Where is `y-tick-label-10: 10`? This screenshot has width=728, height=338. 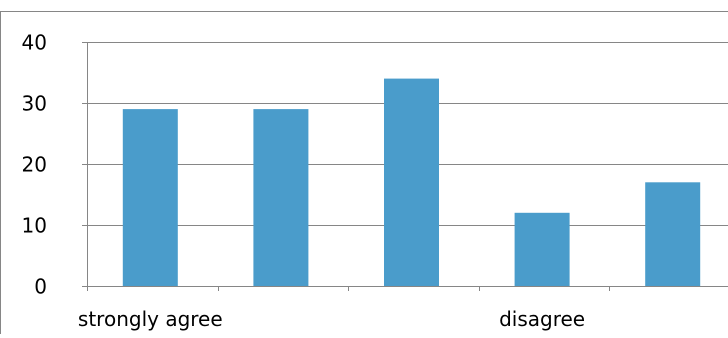
y-tick-label-10: 10 is located at coordinates (34, 226).